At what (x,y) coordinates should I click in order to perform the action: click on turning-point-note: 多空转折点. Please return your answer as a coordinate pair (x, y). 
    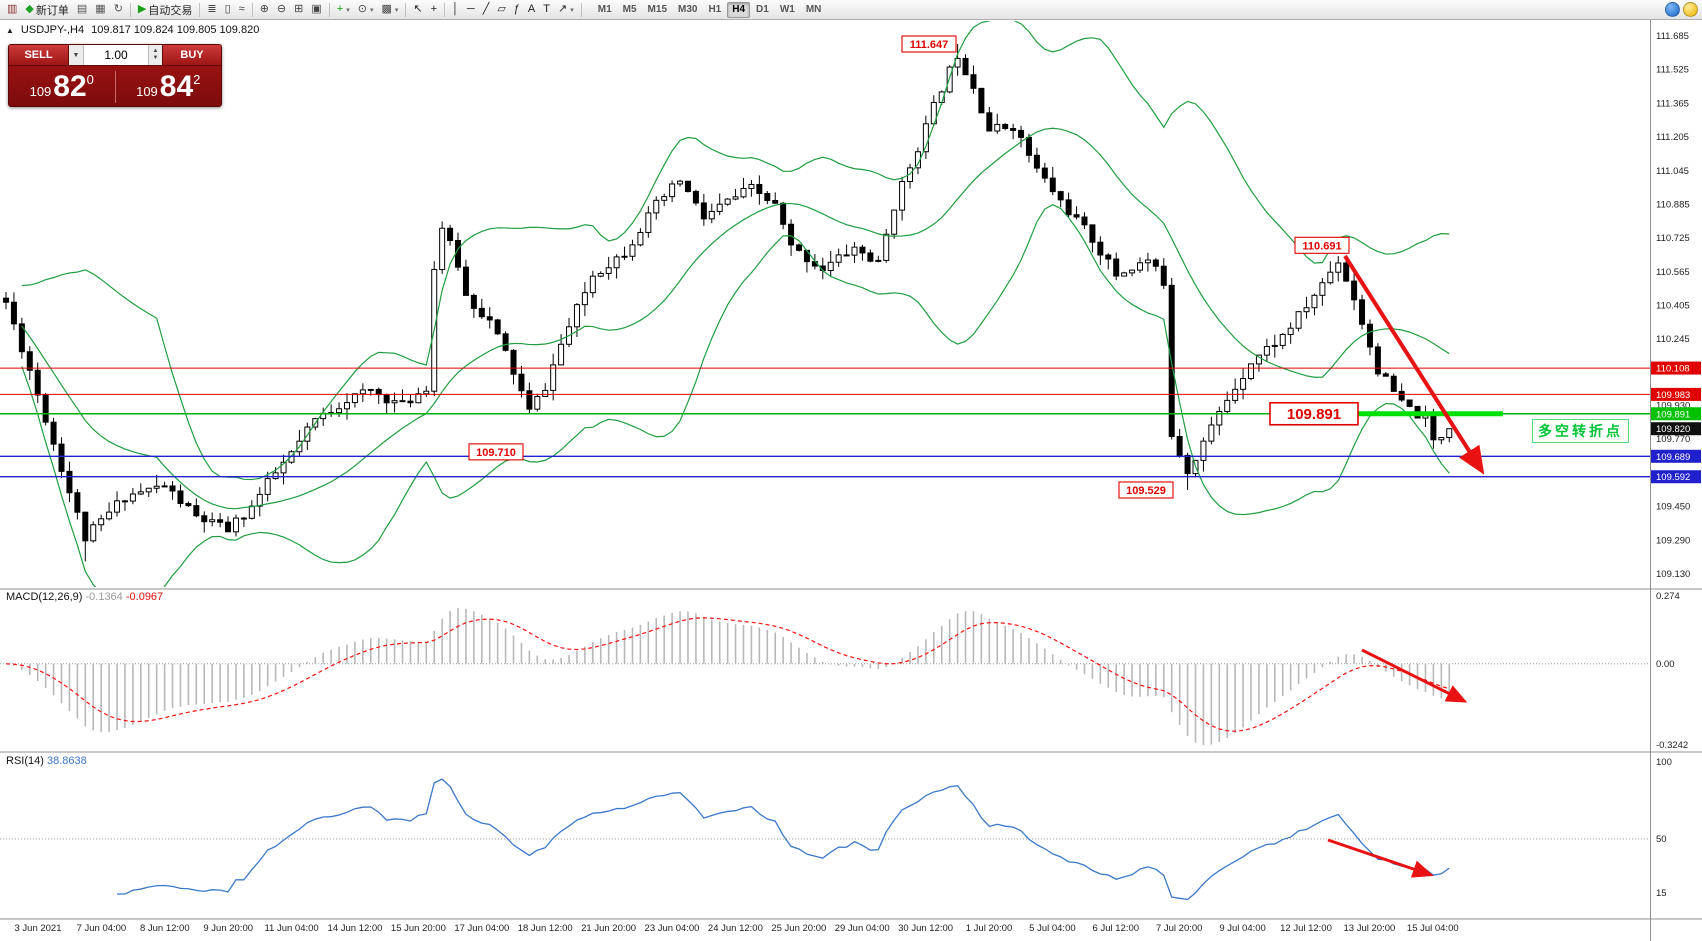
    Looking at the image, I should click on (1580, 431).